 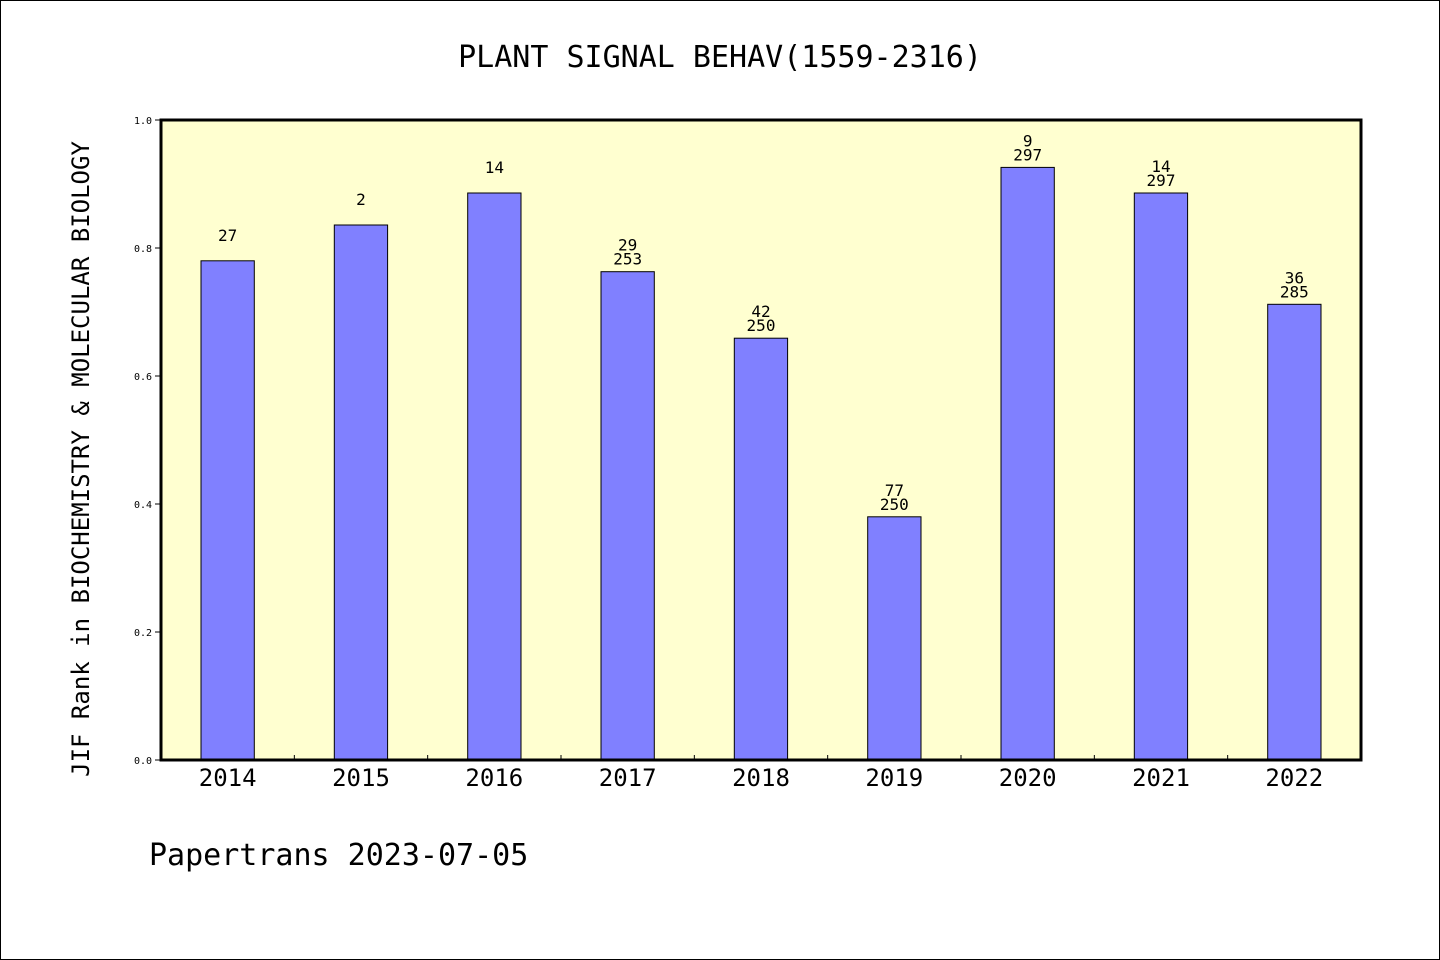 I want to click on x-tick-label-2016: 2016, so click(x=494, y=778).